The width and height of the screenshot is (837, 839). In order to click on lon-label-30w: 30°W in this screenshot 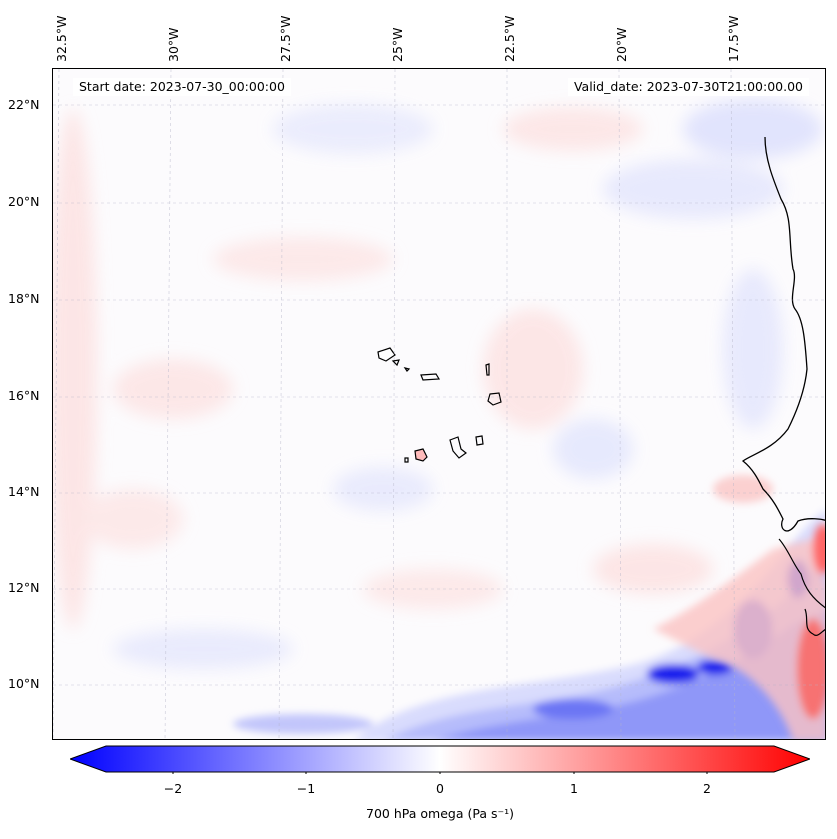, I will do `click(173, 44)`.